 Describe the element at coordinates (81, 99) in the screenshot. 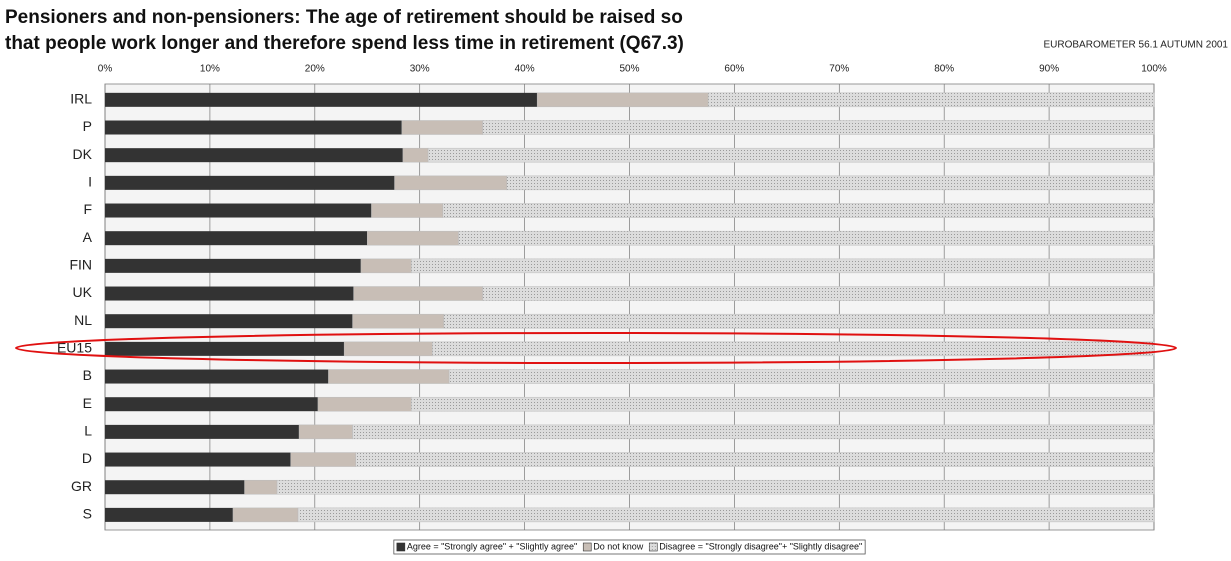

I see `y-tick-label: IRL` at that location.